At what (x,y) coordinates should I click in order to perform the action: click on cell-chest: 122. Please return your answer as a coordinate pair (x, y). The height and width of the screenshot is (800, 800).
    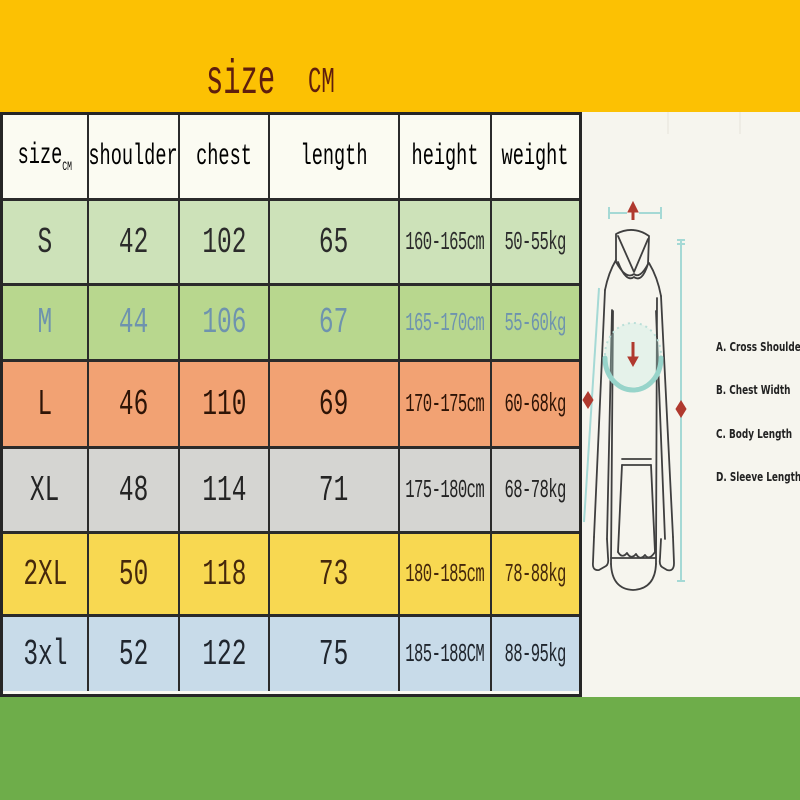
    Looking at the image, I should click on (225, 654).